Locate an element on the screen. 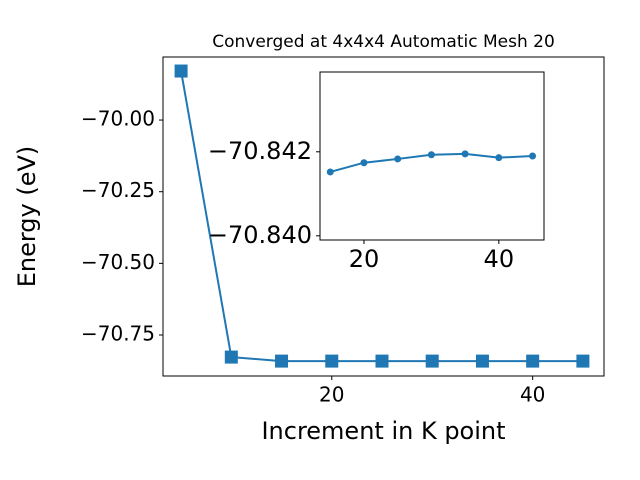 Image resolution: width=640 pixels, height=480 pixels. y-axis-label: Energy (eV) is located at coordinates (27, 217).